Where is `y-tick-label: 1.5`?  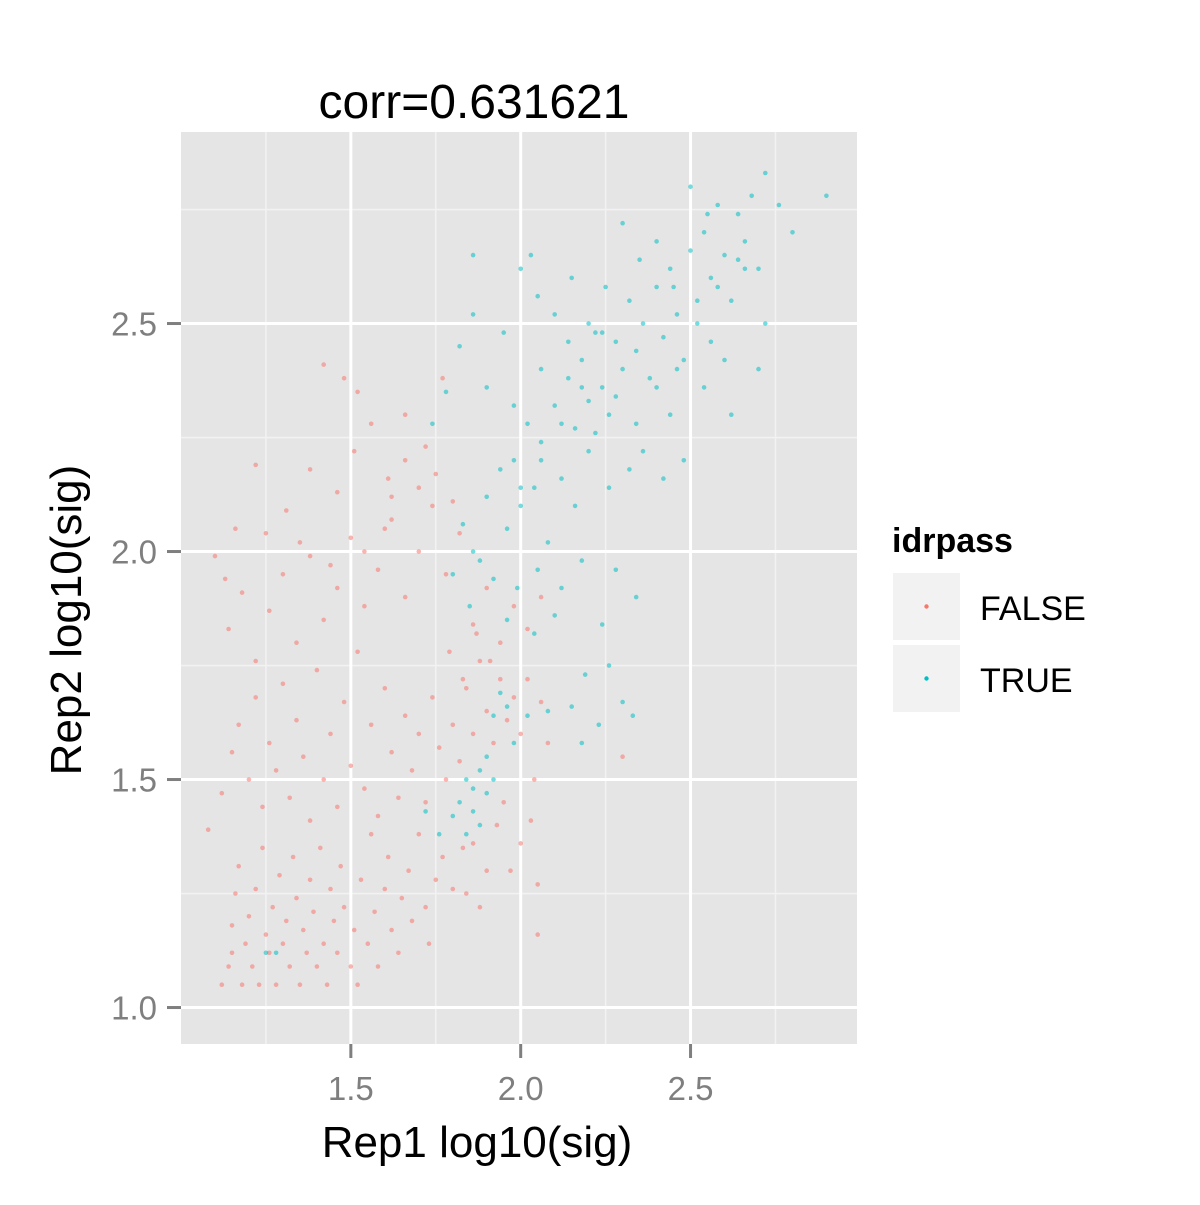
y-tick-label: 1.5 is located at coordinates (134, 780).